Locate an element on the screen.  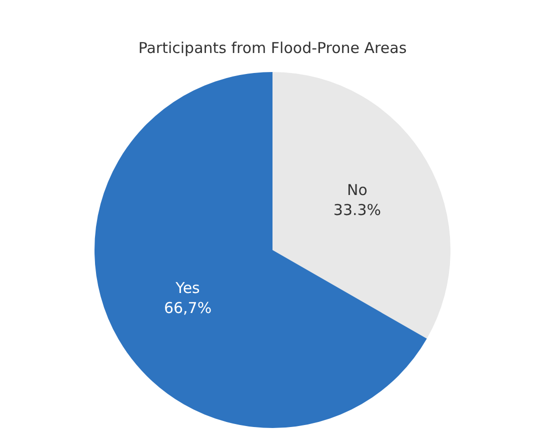
chart-title: Participants from Flood-Prone Areas is located at coordinates (272, 47).